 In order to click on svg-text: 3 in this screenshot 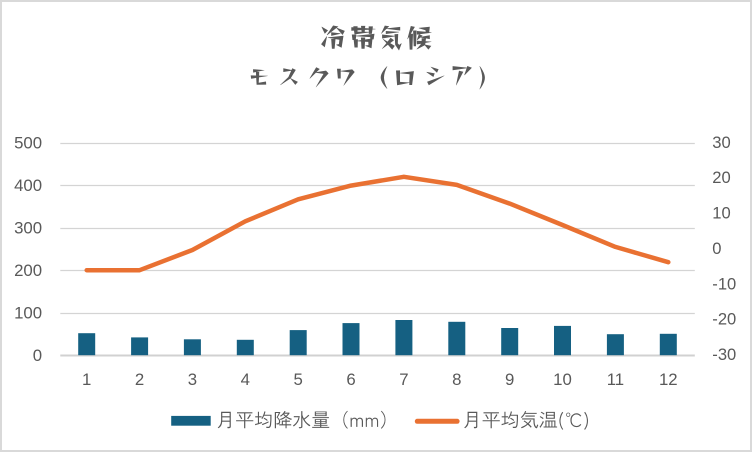, I will do `click(192, 379)`.